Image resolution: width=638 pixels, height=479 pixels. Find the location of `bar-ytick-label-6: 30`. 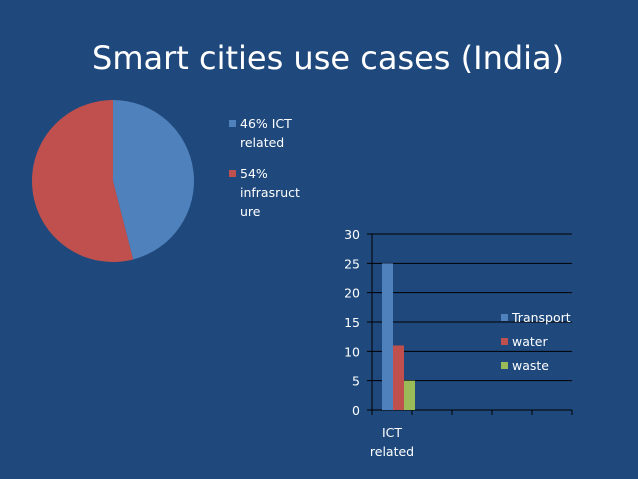

bar-ytick-label-6: 30 is located at coordinates (352, 234).